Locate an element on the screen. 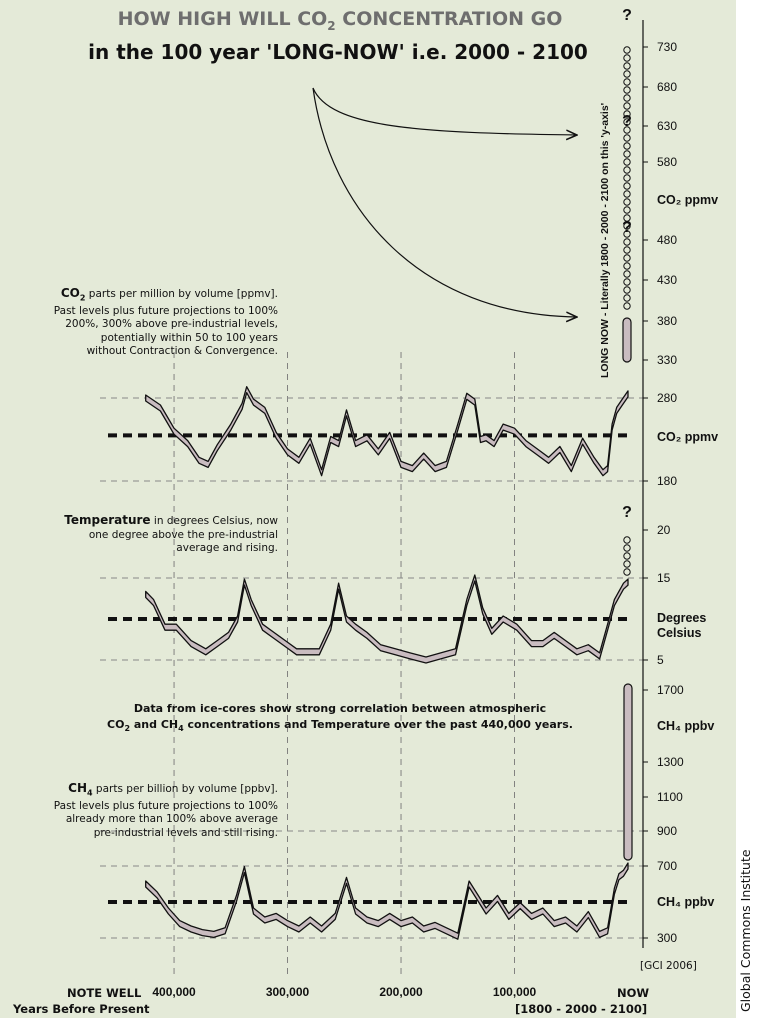  y-tick-label: 630 is located at coordinates (667, 126).